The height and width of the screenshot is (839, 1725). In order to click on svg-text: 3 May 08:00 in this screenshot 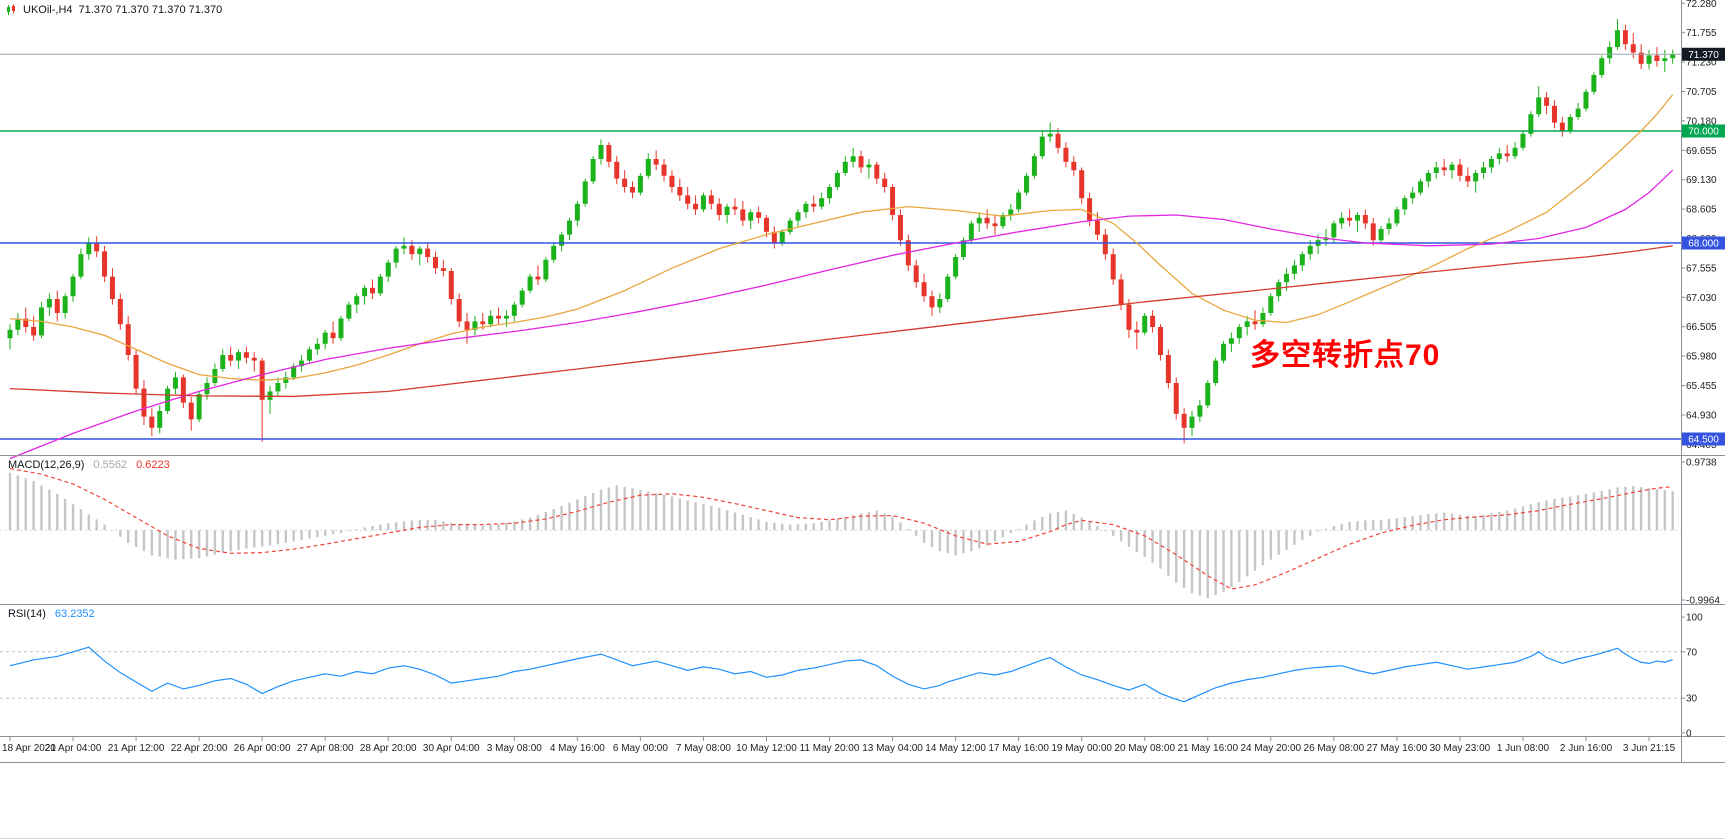, I will do `click(514, 748)`.